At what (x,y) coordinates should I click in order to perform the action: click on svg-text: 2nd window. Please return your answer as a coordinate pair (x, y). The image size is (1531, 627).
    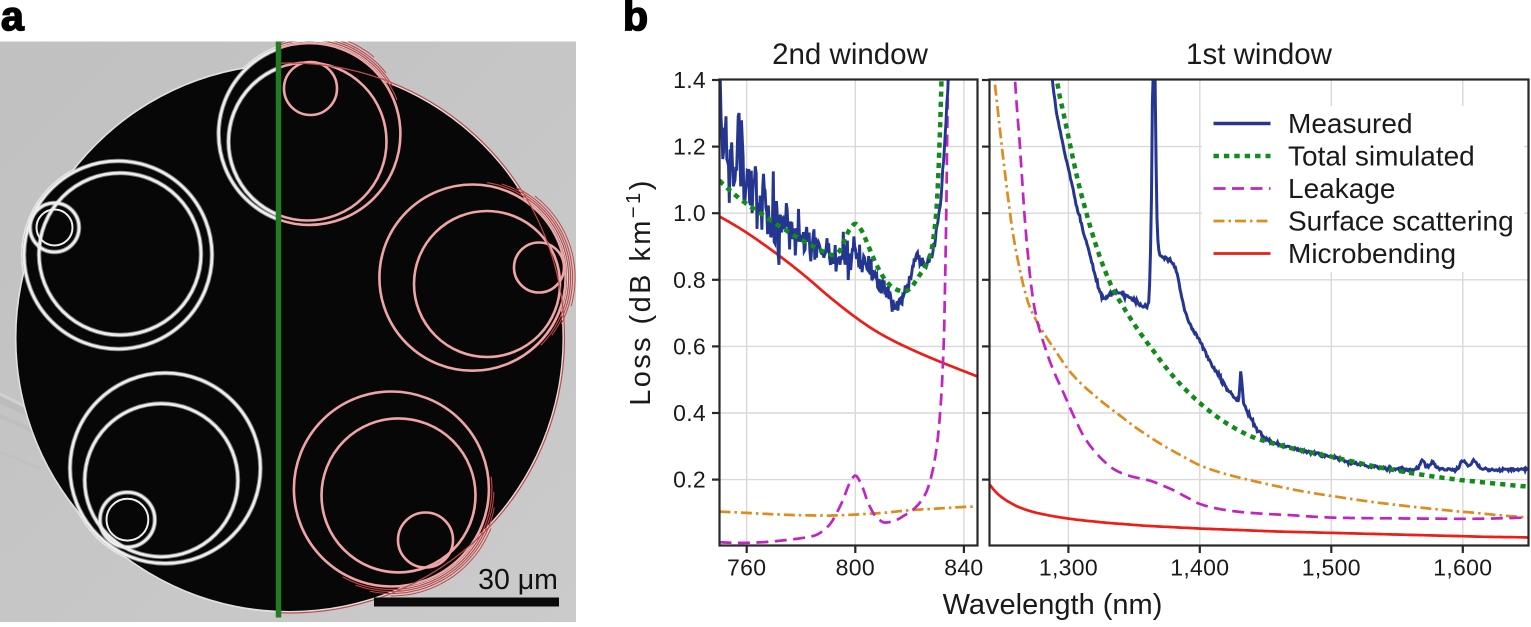
    Looking at the image, I should click on (850, 54).